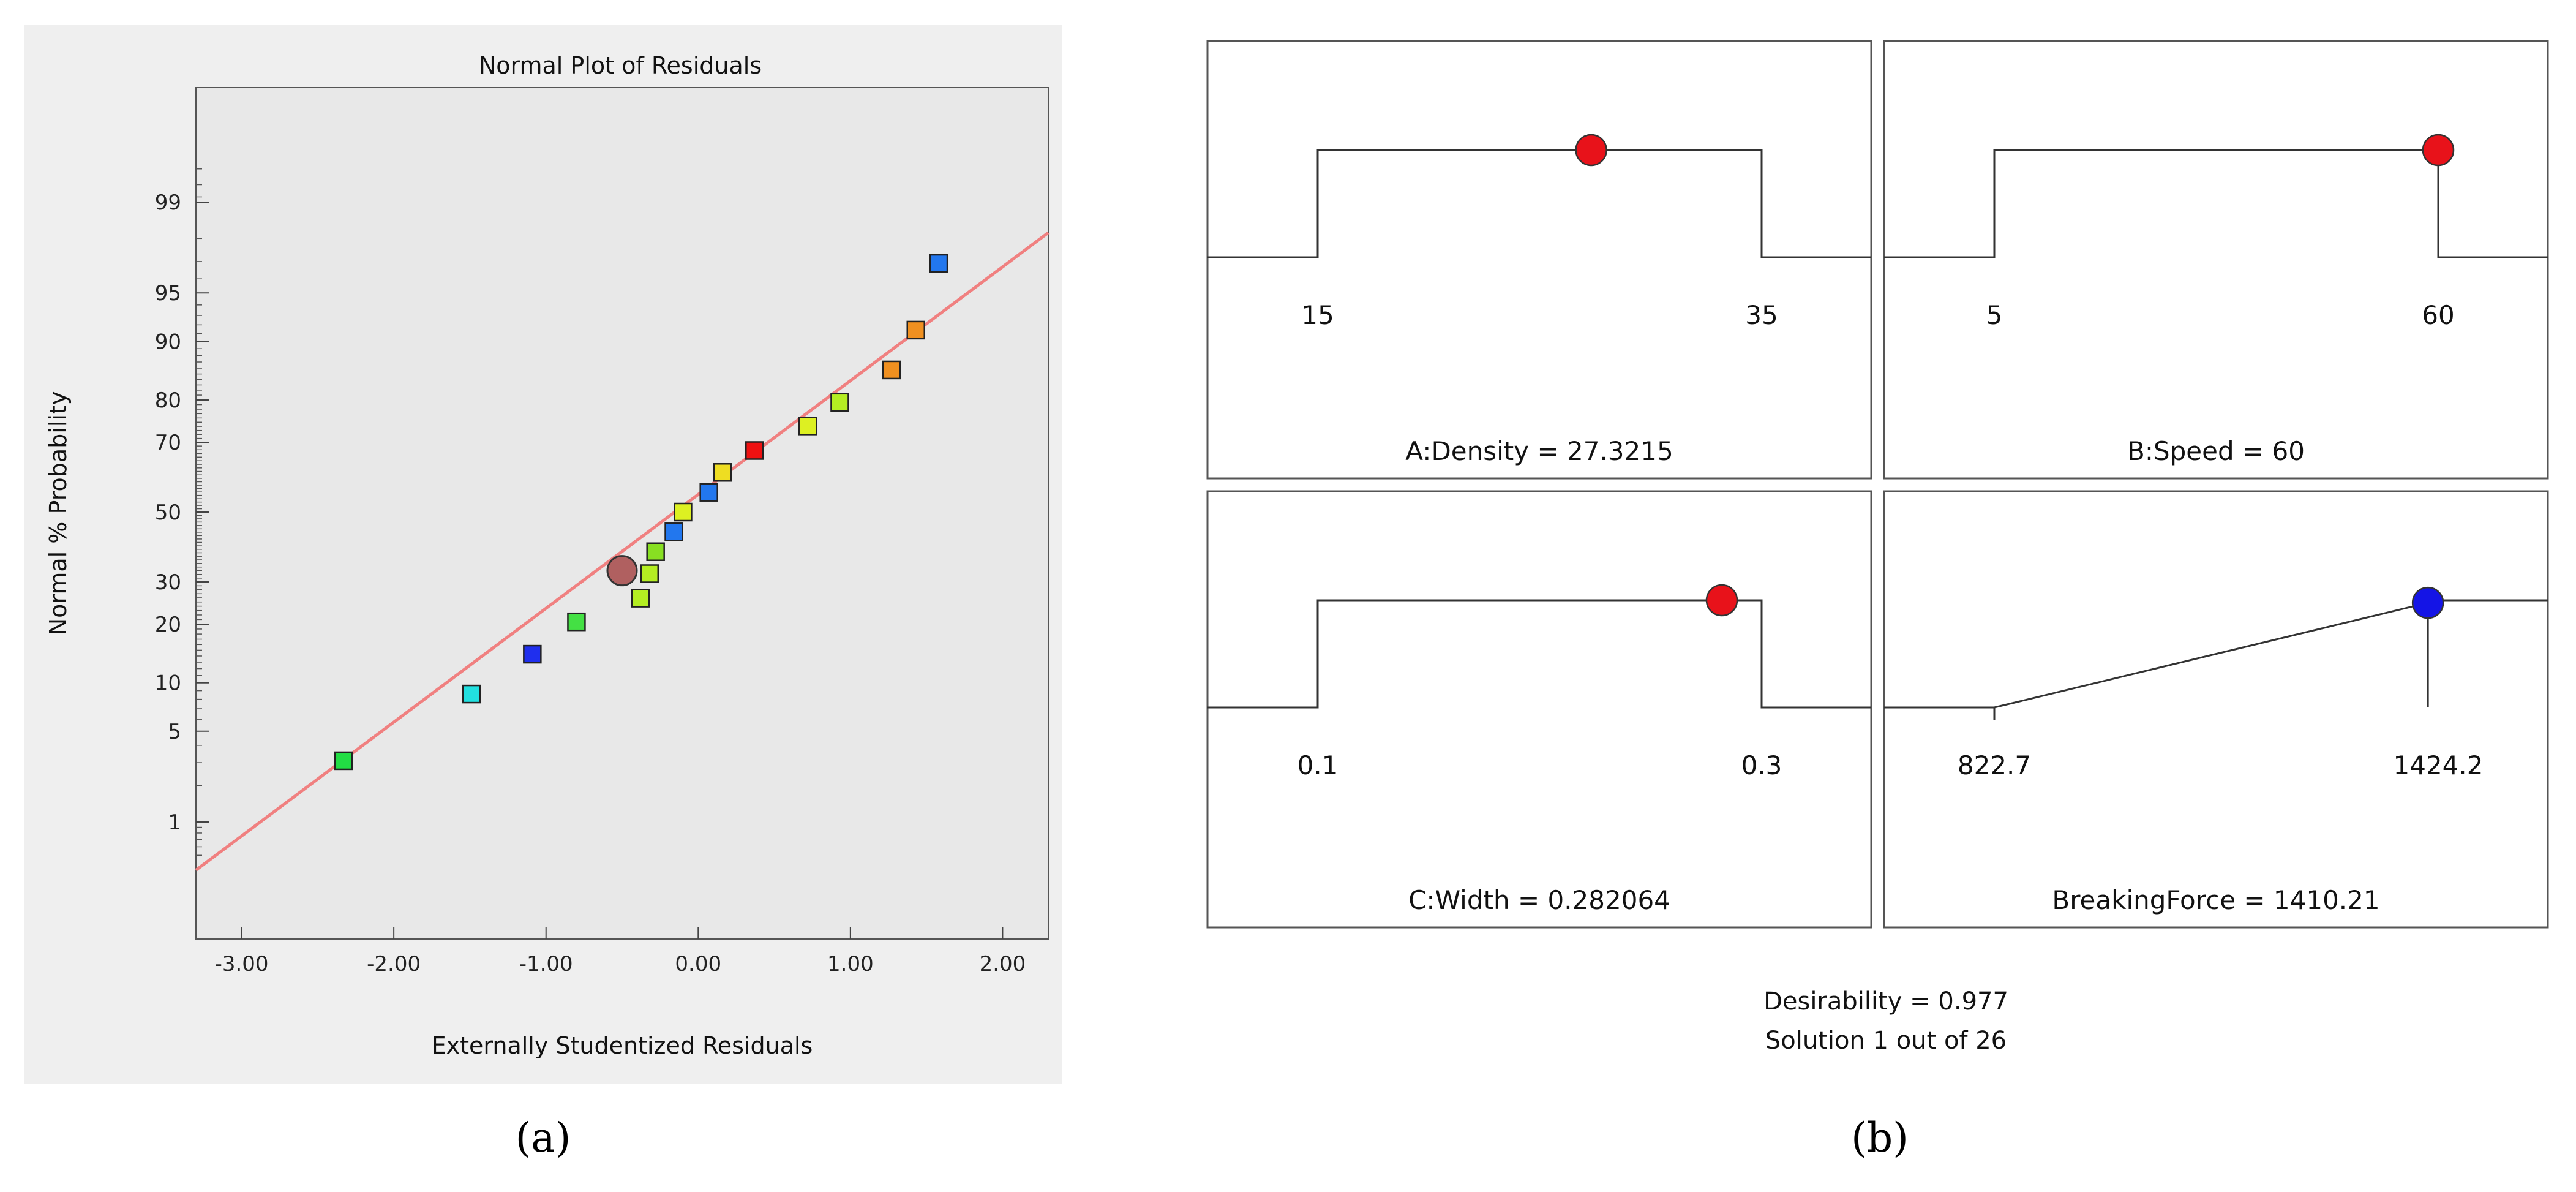  Describe the element at coordinates (2438, 315) in the screenshot. I see `high-limit-label: 60` at that location.